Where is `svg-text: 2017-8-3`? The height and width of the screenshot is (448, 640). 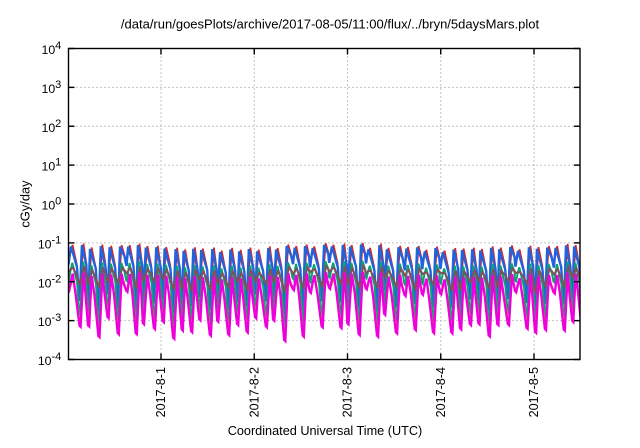
svg-text: 2017-8-3 is located at coordinates (348, 392).